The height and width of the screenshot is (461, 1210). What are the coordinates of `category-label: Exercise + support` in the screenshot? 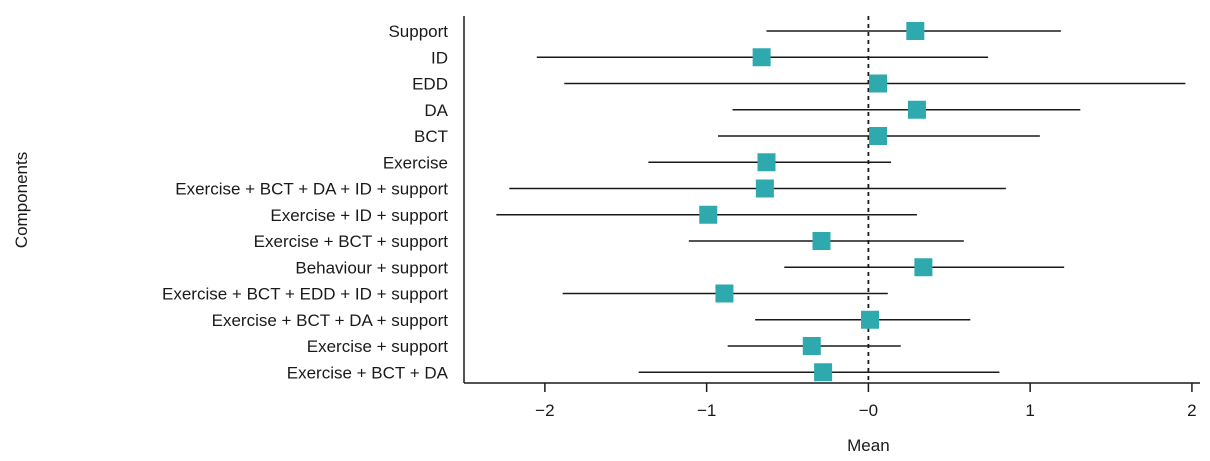 It's located at (378, 346).